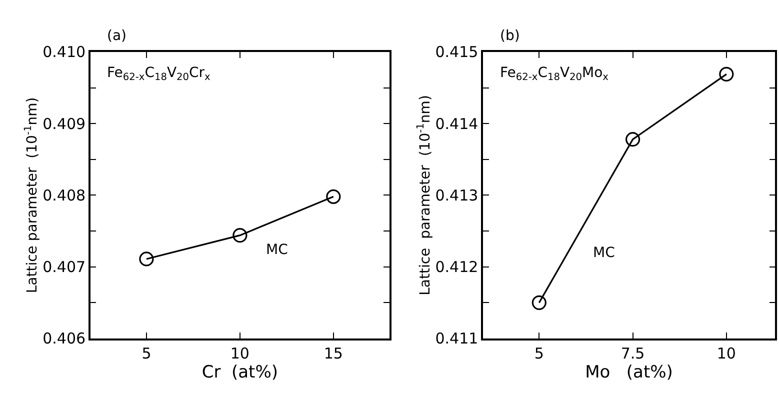 This screenshot has height=400, width=779. Describe the element at coordinates (456, 52) in the screenshot. I see `y-tick-label: 0.415` at that location.